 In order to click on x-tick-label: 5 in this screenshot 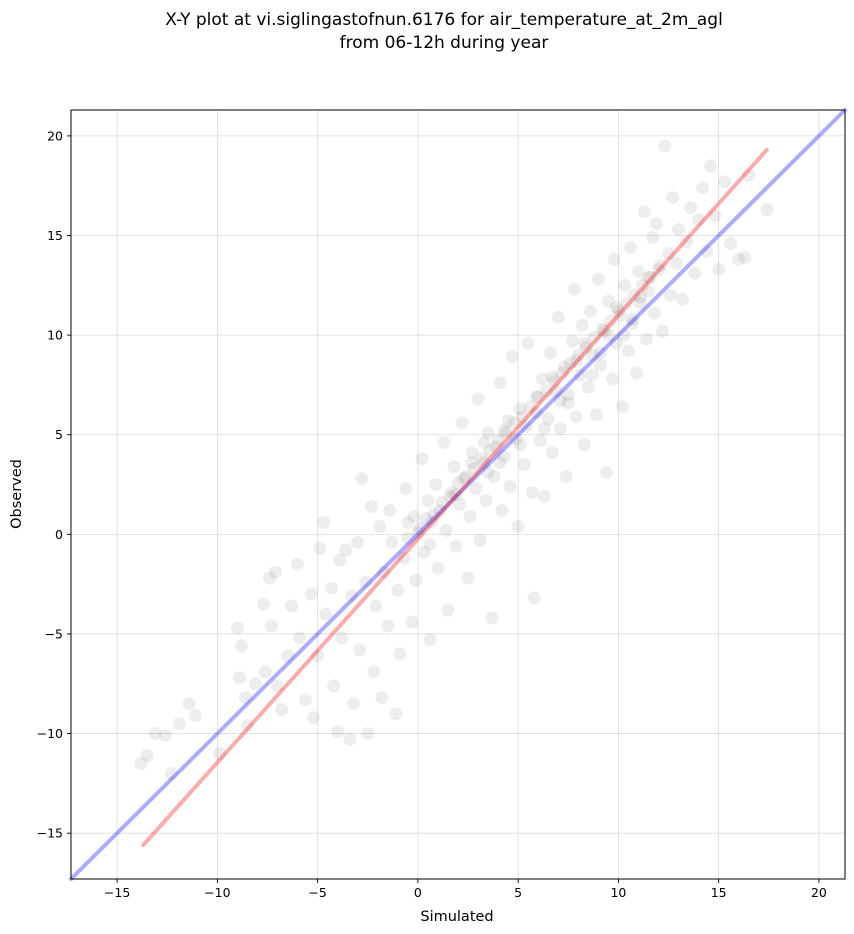, I will do `click(518, 892)`.